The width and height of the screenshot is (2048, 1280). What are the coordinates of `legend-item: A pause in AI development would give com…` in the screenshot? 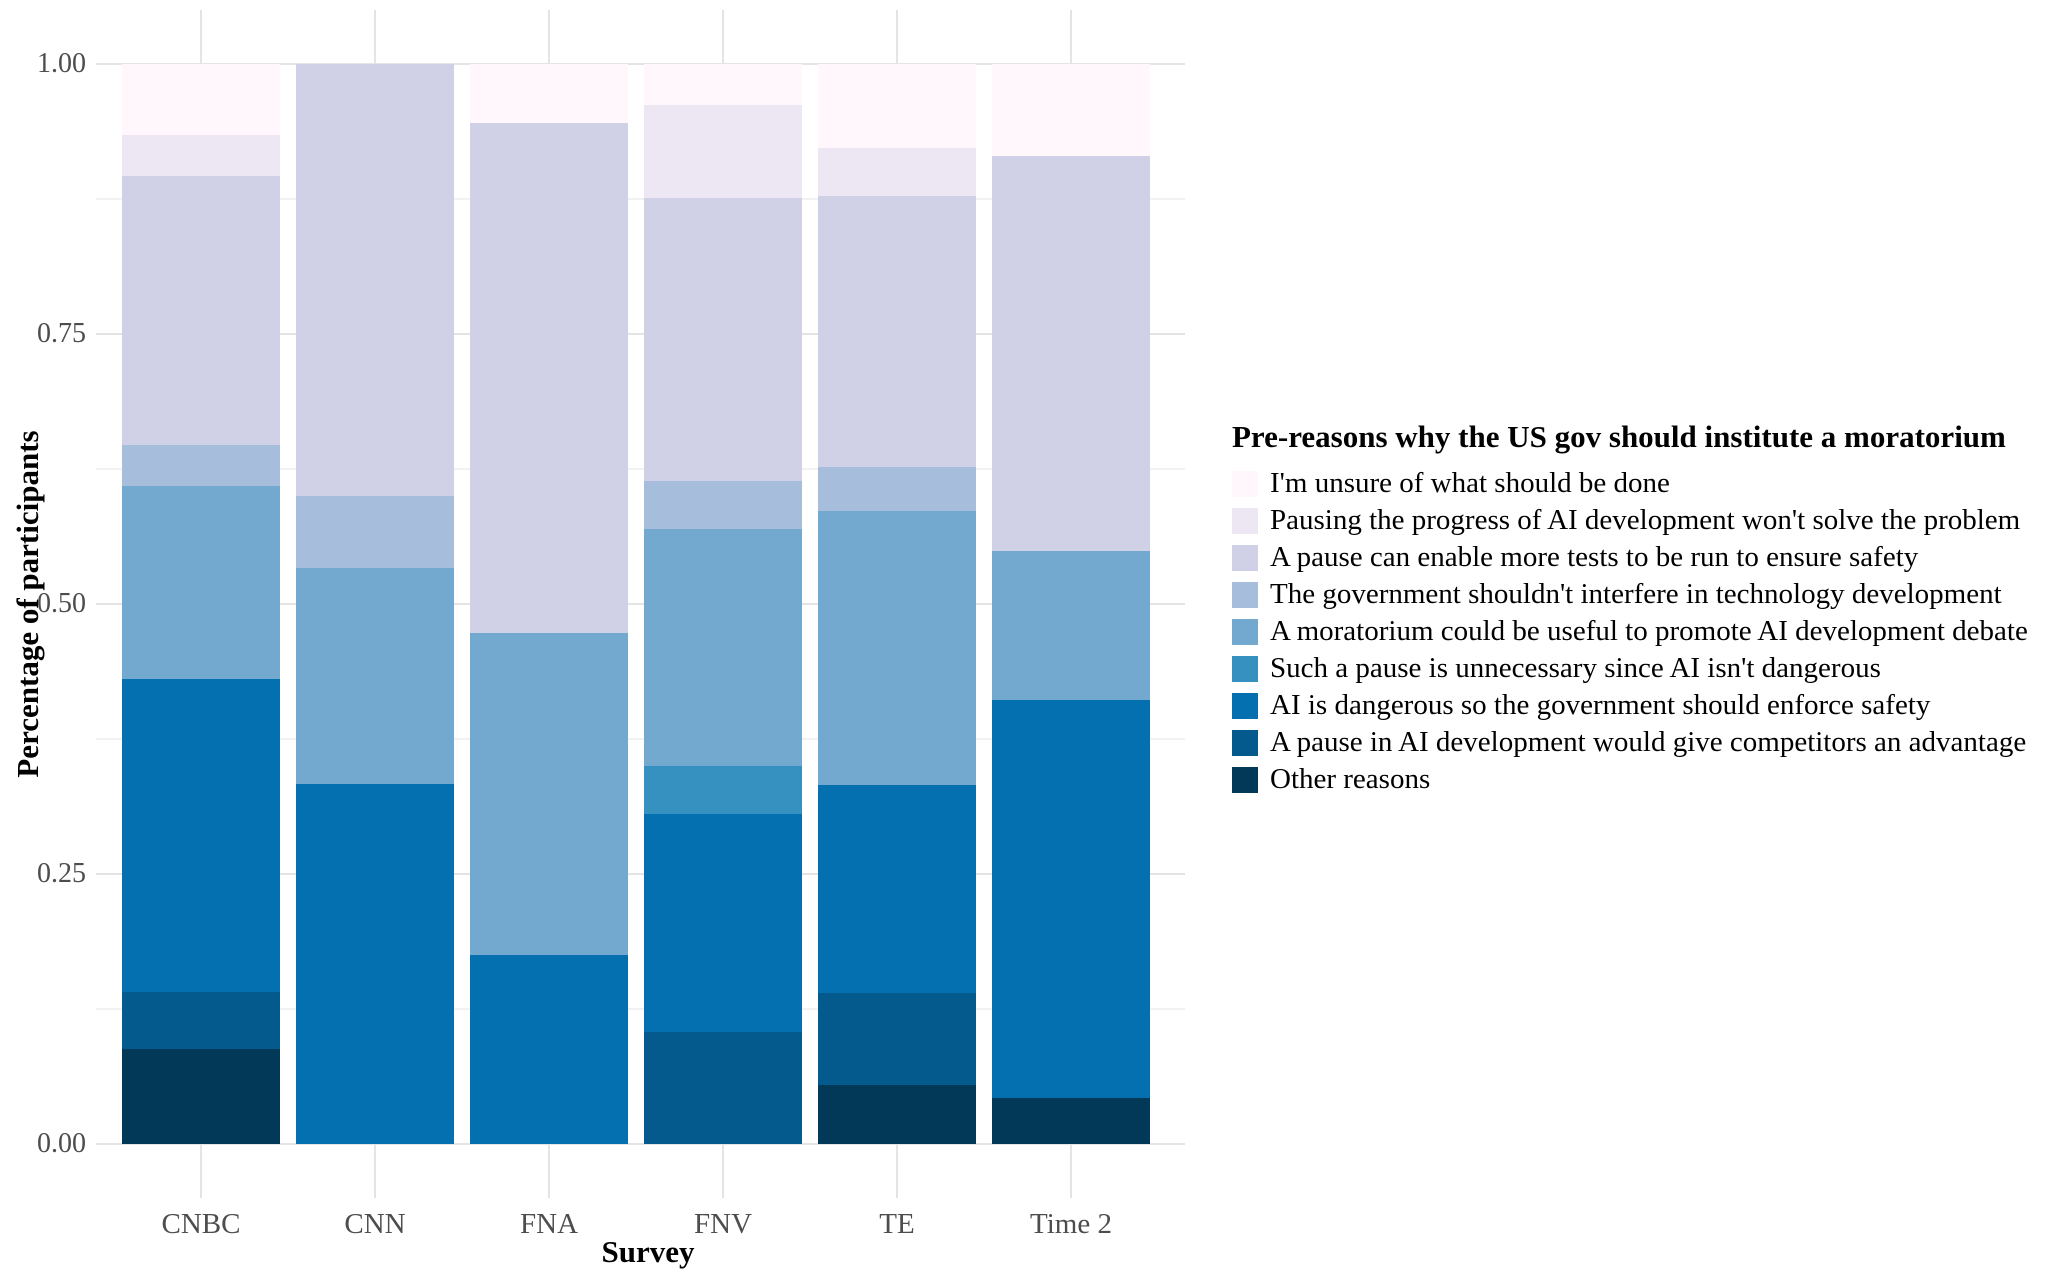 It's located at (1630, 742).